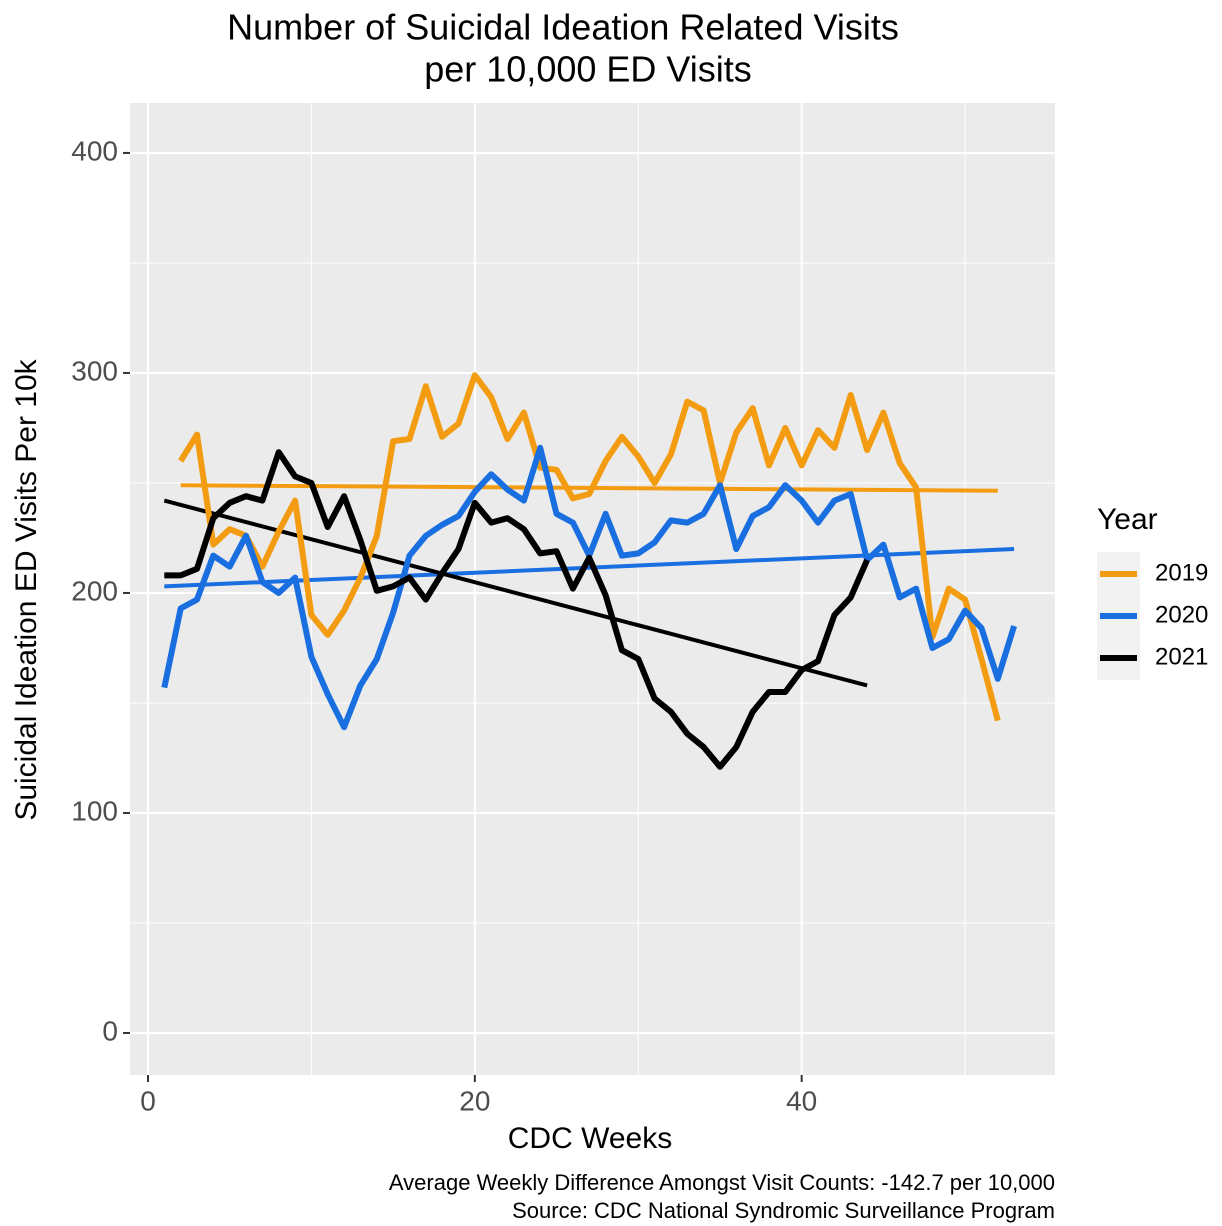 The height and width of the screenshot is (1226, 1222). Describe the element at coordinates (1127, 519) in the screenshot. I see `legend-title: Year` at that location.